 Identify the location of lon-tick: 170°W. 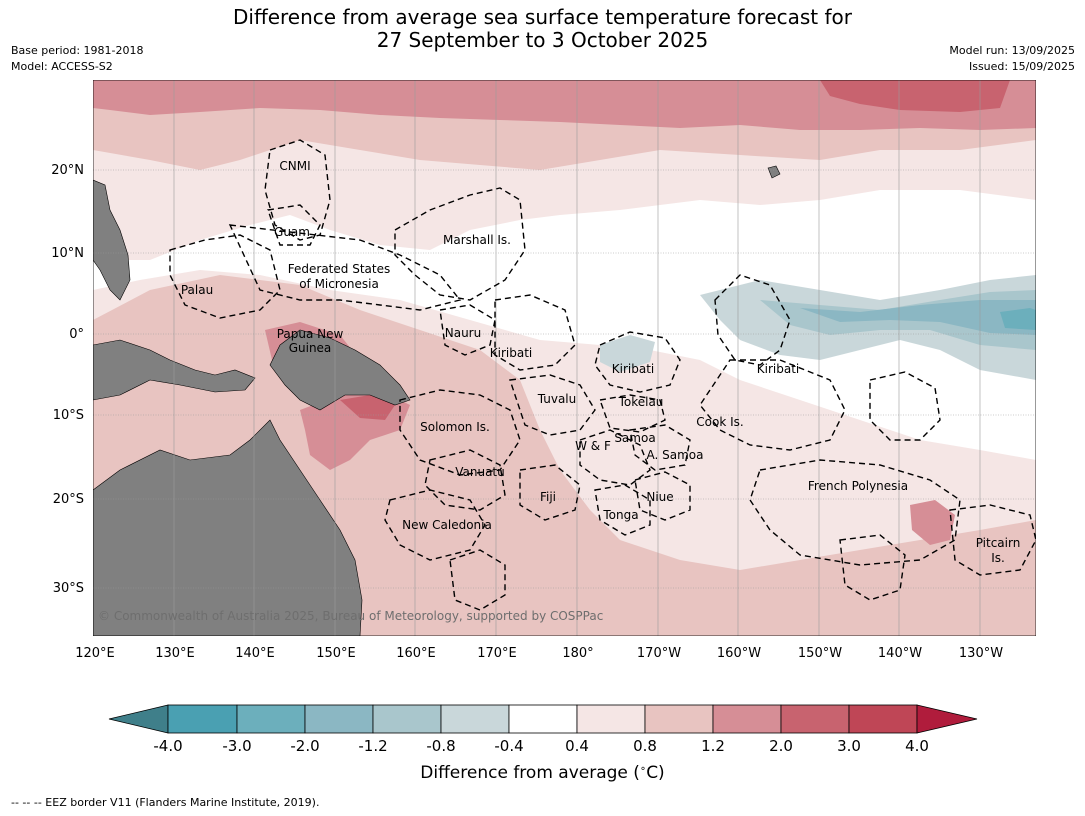
(659, 653).